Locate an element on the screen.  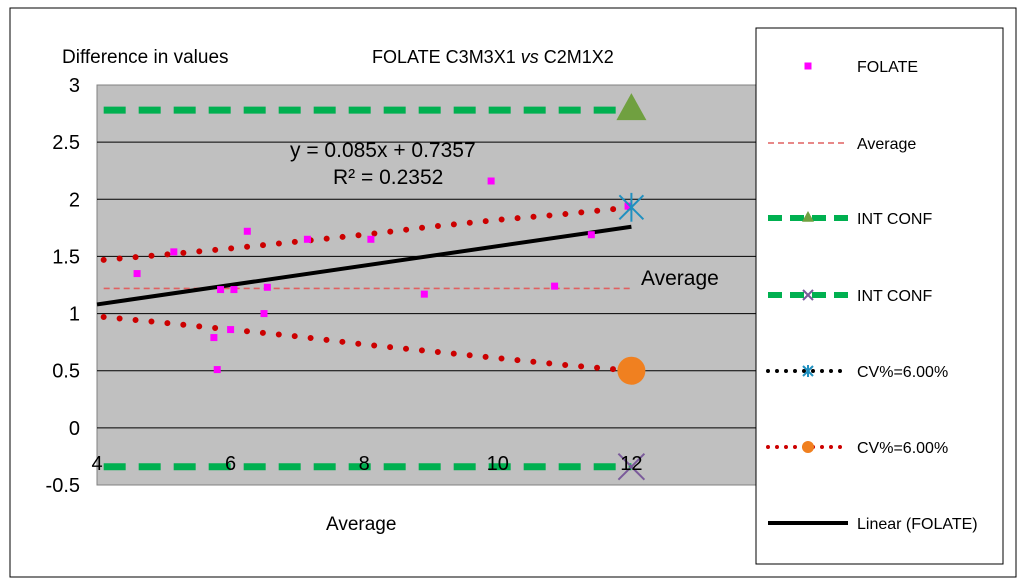
y-tick-label: 1.5 is located at coordinates (66, 257).